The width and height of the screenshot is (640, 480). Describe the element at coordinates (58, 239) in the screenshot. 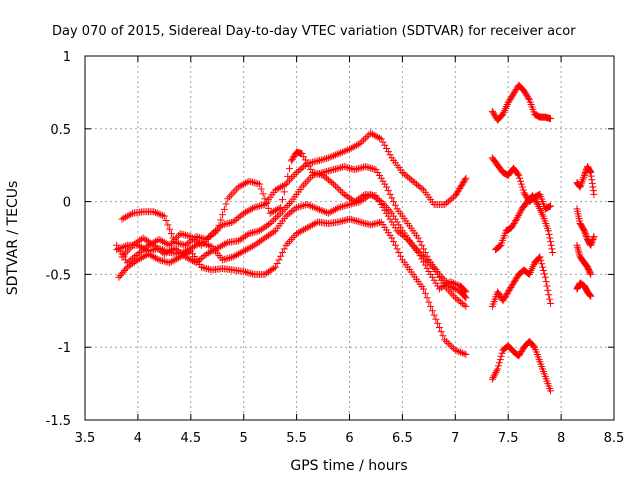

I see `y-tick-labels: -1.5 -1 -0.5 0 0.5 1` at that location.